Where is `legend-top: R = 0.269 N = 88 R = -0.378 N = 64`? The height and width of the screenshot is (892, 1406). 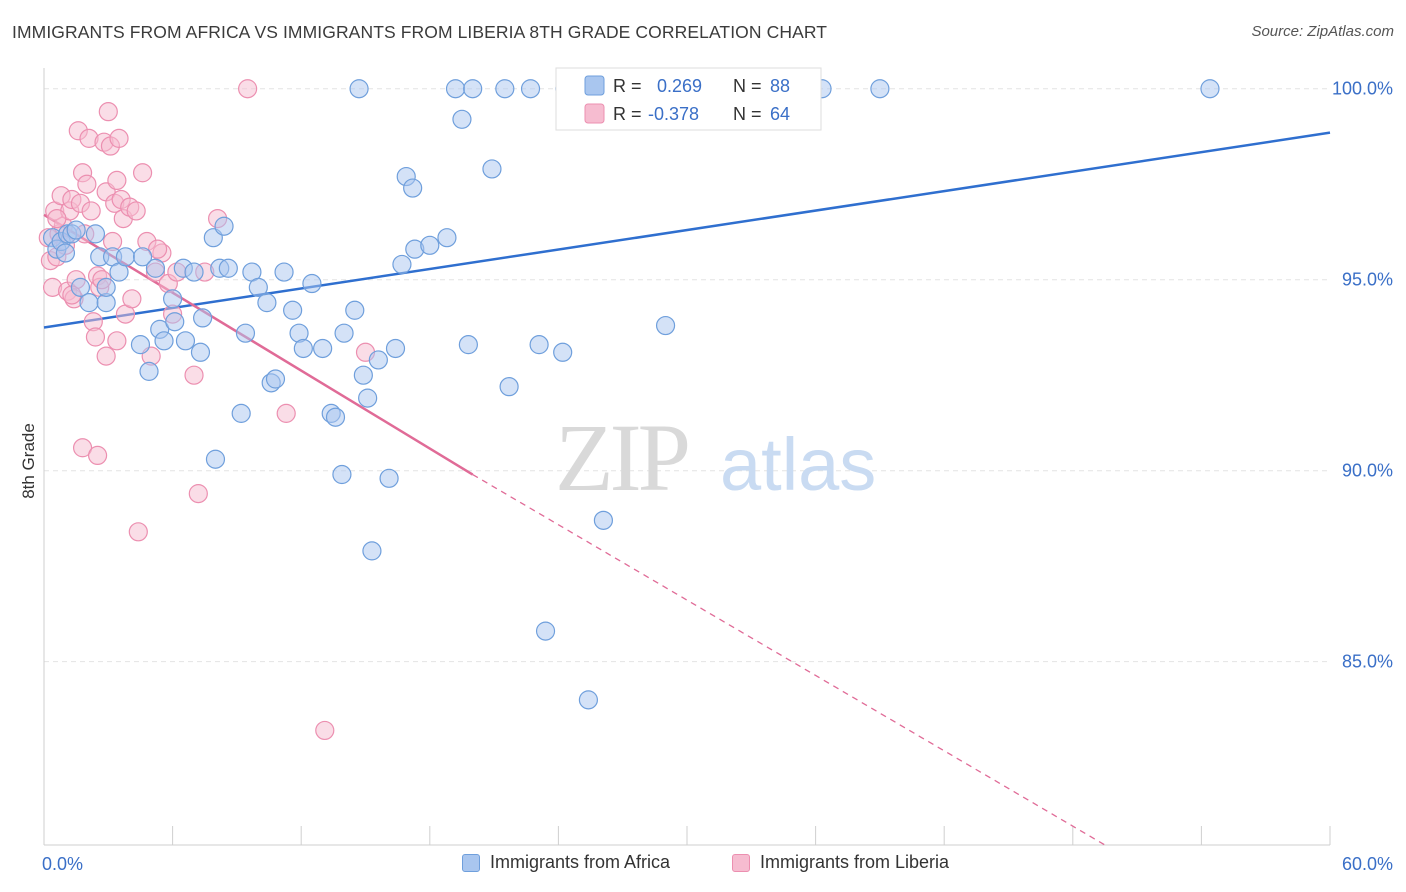
legend-top: R = 0.269 N = 88 R = -0.378 N = 64 is located at coordinates (688, 99).